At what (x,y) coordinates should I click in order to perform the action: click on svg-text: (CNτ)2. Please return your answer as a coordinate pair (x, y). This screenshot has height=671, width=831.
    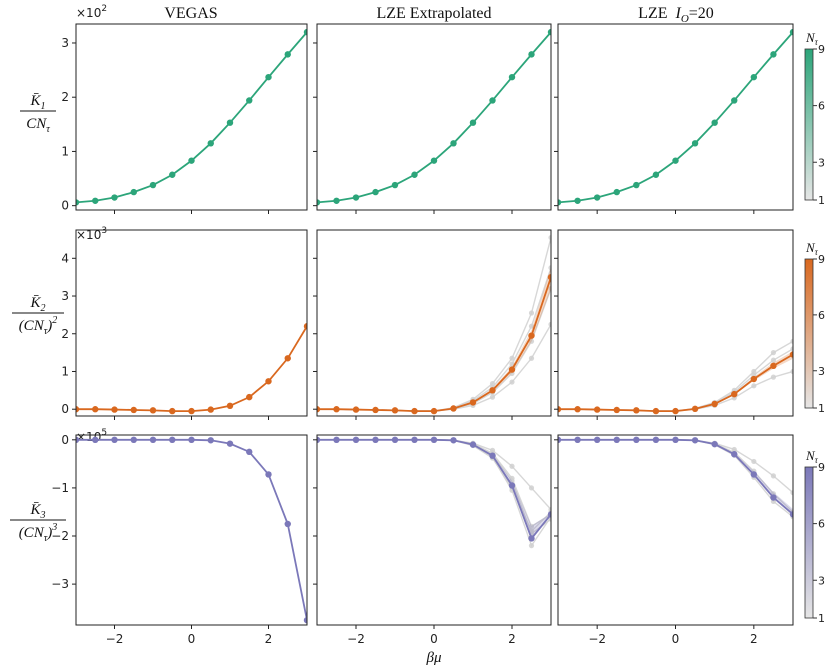
    Looking at the image, I should click on (38, 326).